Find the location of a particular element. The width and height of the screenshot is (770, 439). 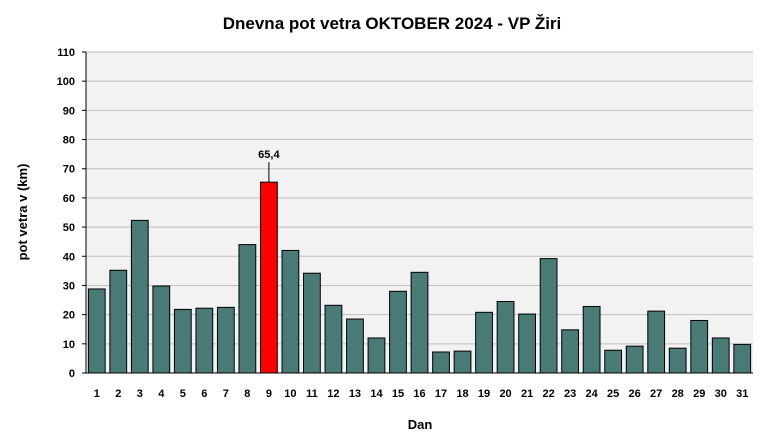

x-tick-label: 2 is located at coordinates (118, 394).